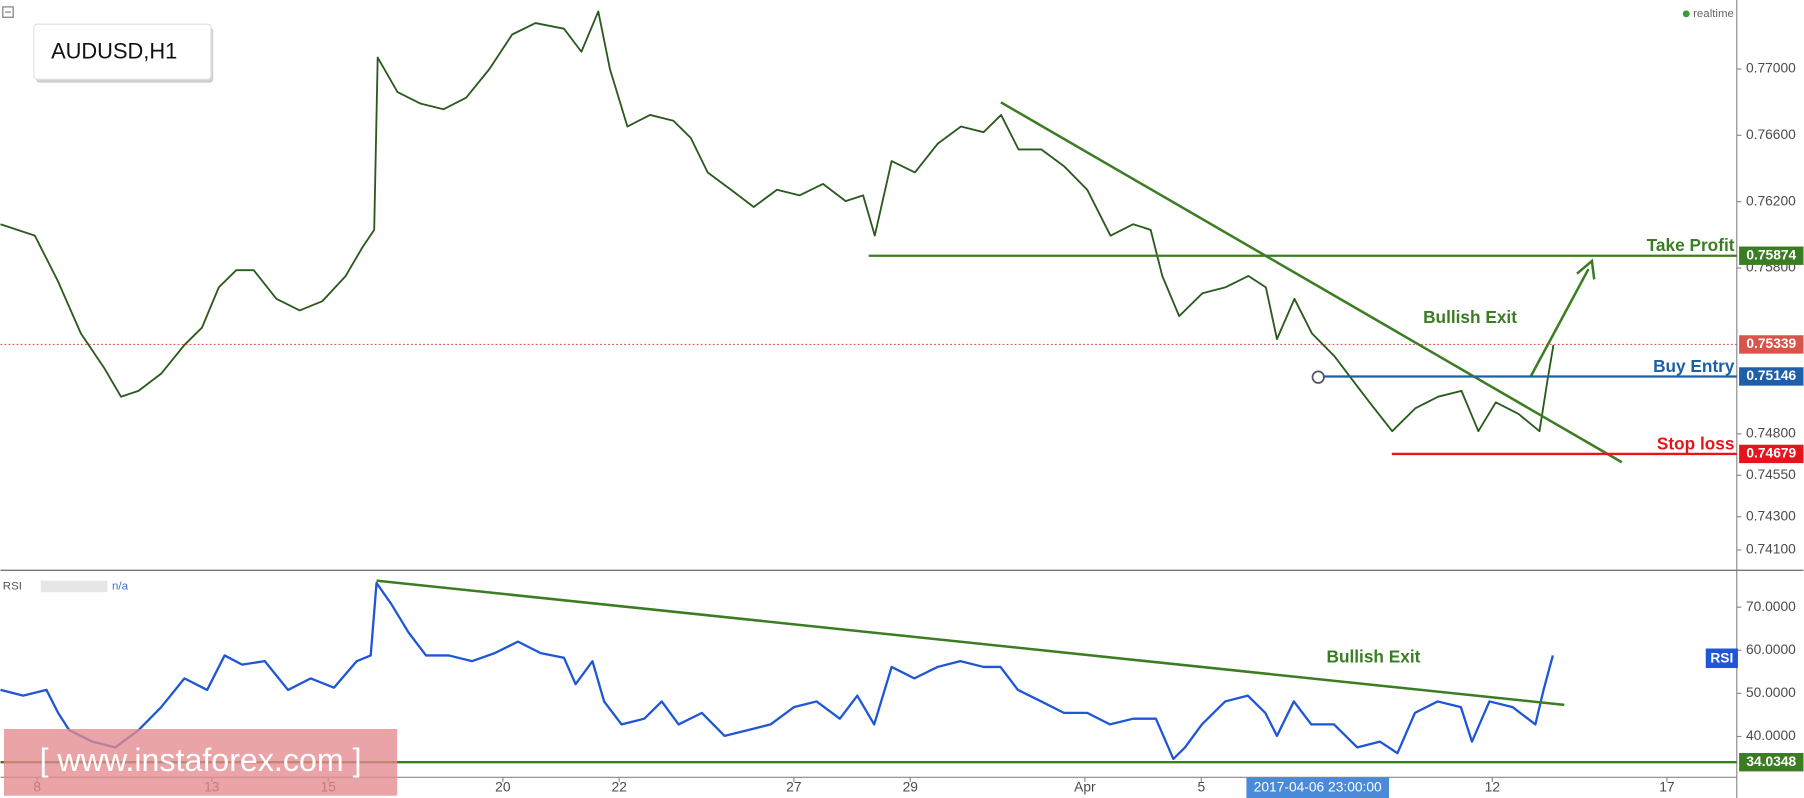  Describe the element at coordinates (1771, 68) in the screenshot. I see `y-tick-label: 0.77000` at that location.